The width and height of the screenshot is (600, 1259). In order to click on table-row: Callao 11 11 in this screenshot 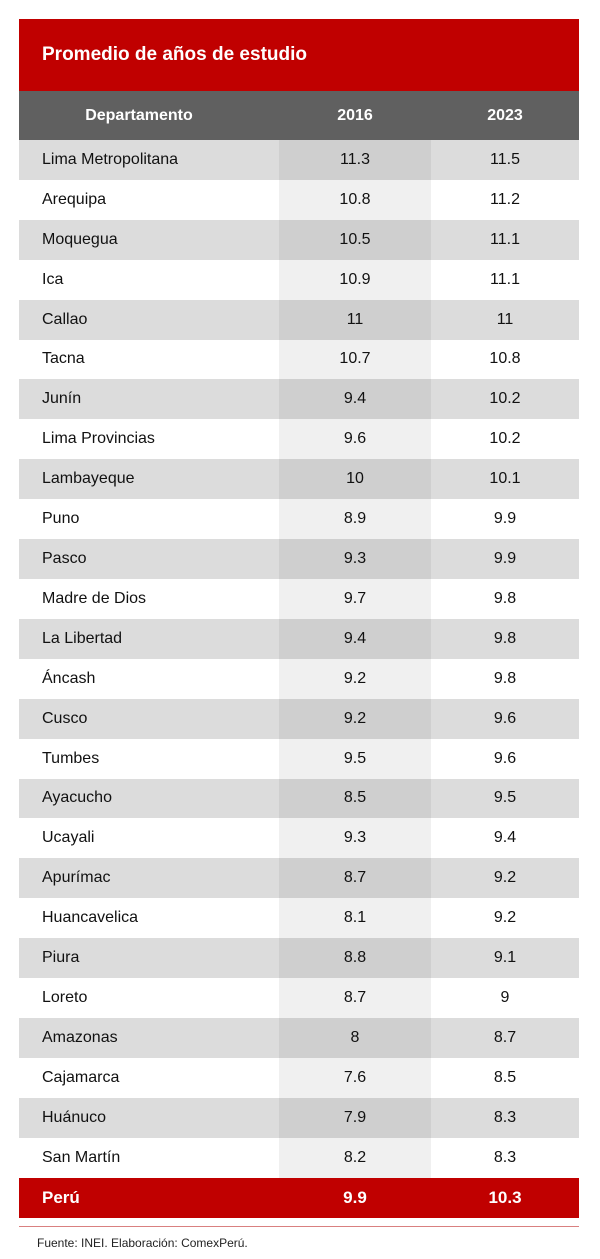, I will do `click(299, 319)`.